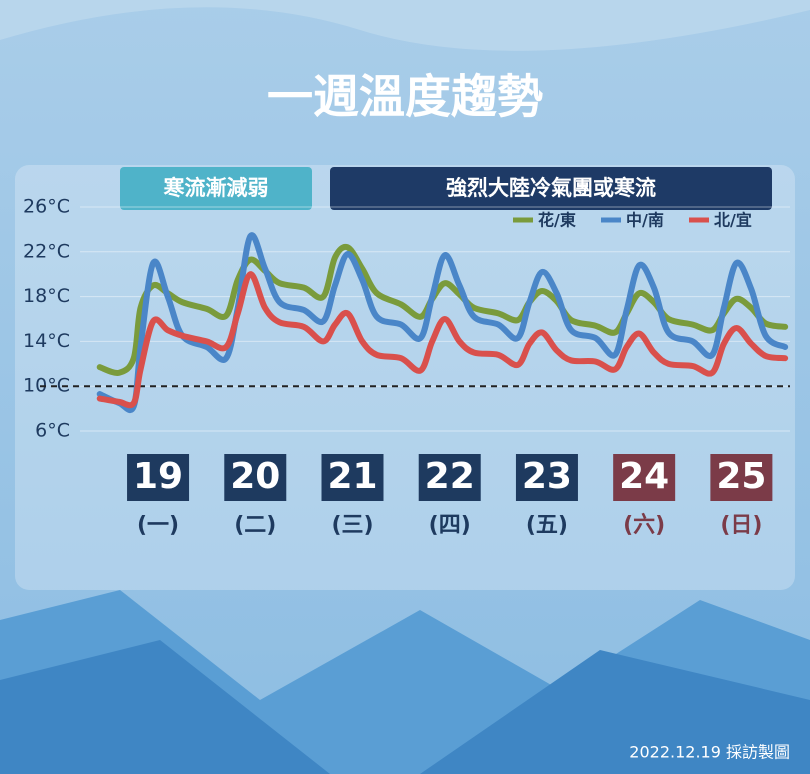  Describe the element at coordinates (46, 251) in the screenshot. I see `y-tick-label: 22°C` at that location.